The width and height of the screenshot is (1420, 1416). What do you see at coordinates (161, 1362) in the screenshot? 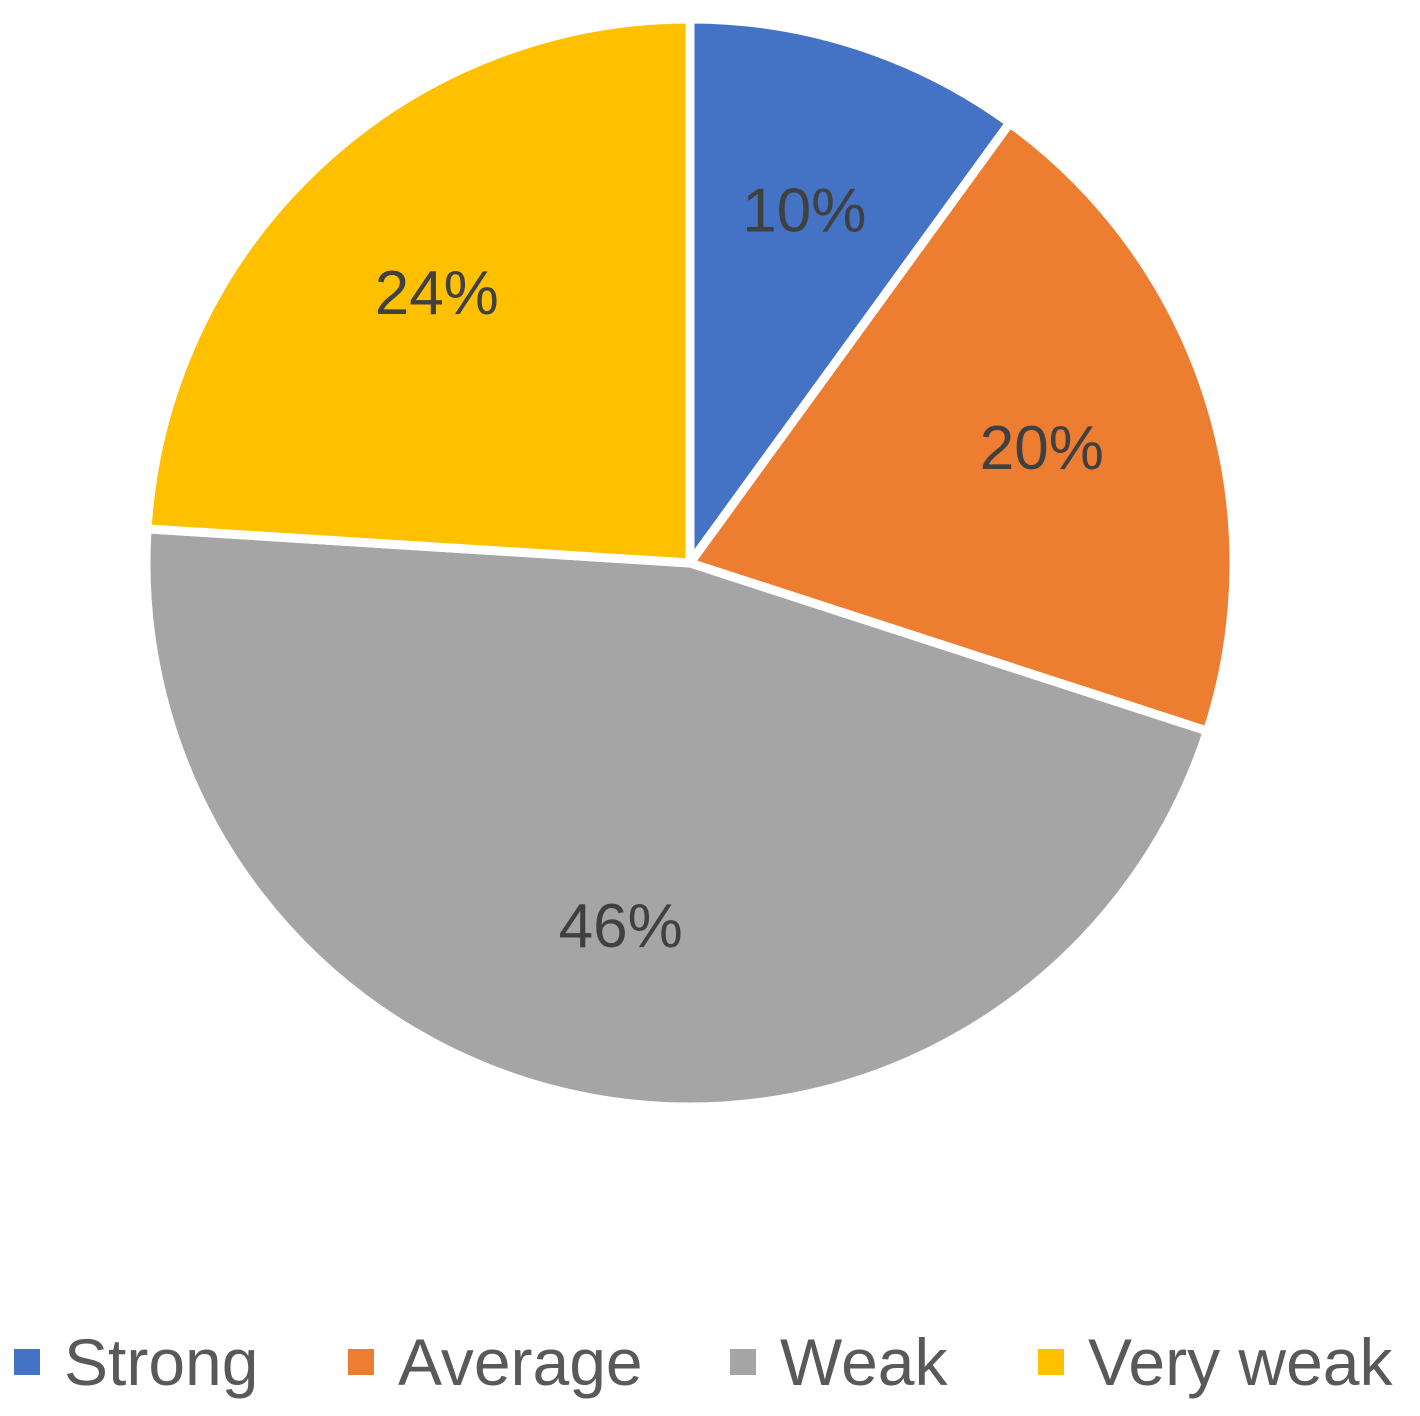
I see `legend-label-strong: Strong` at bounding box center [161, 1362].